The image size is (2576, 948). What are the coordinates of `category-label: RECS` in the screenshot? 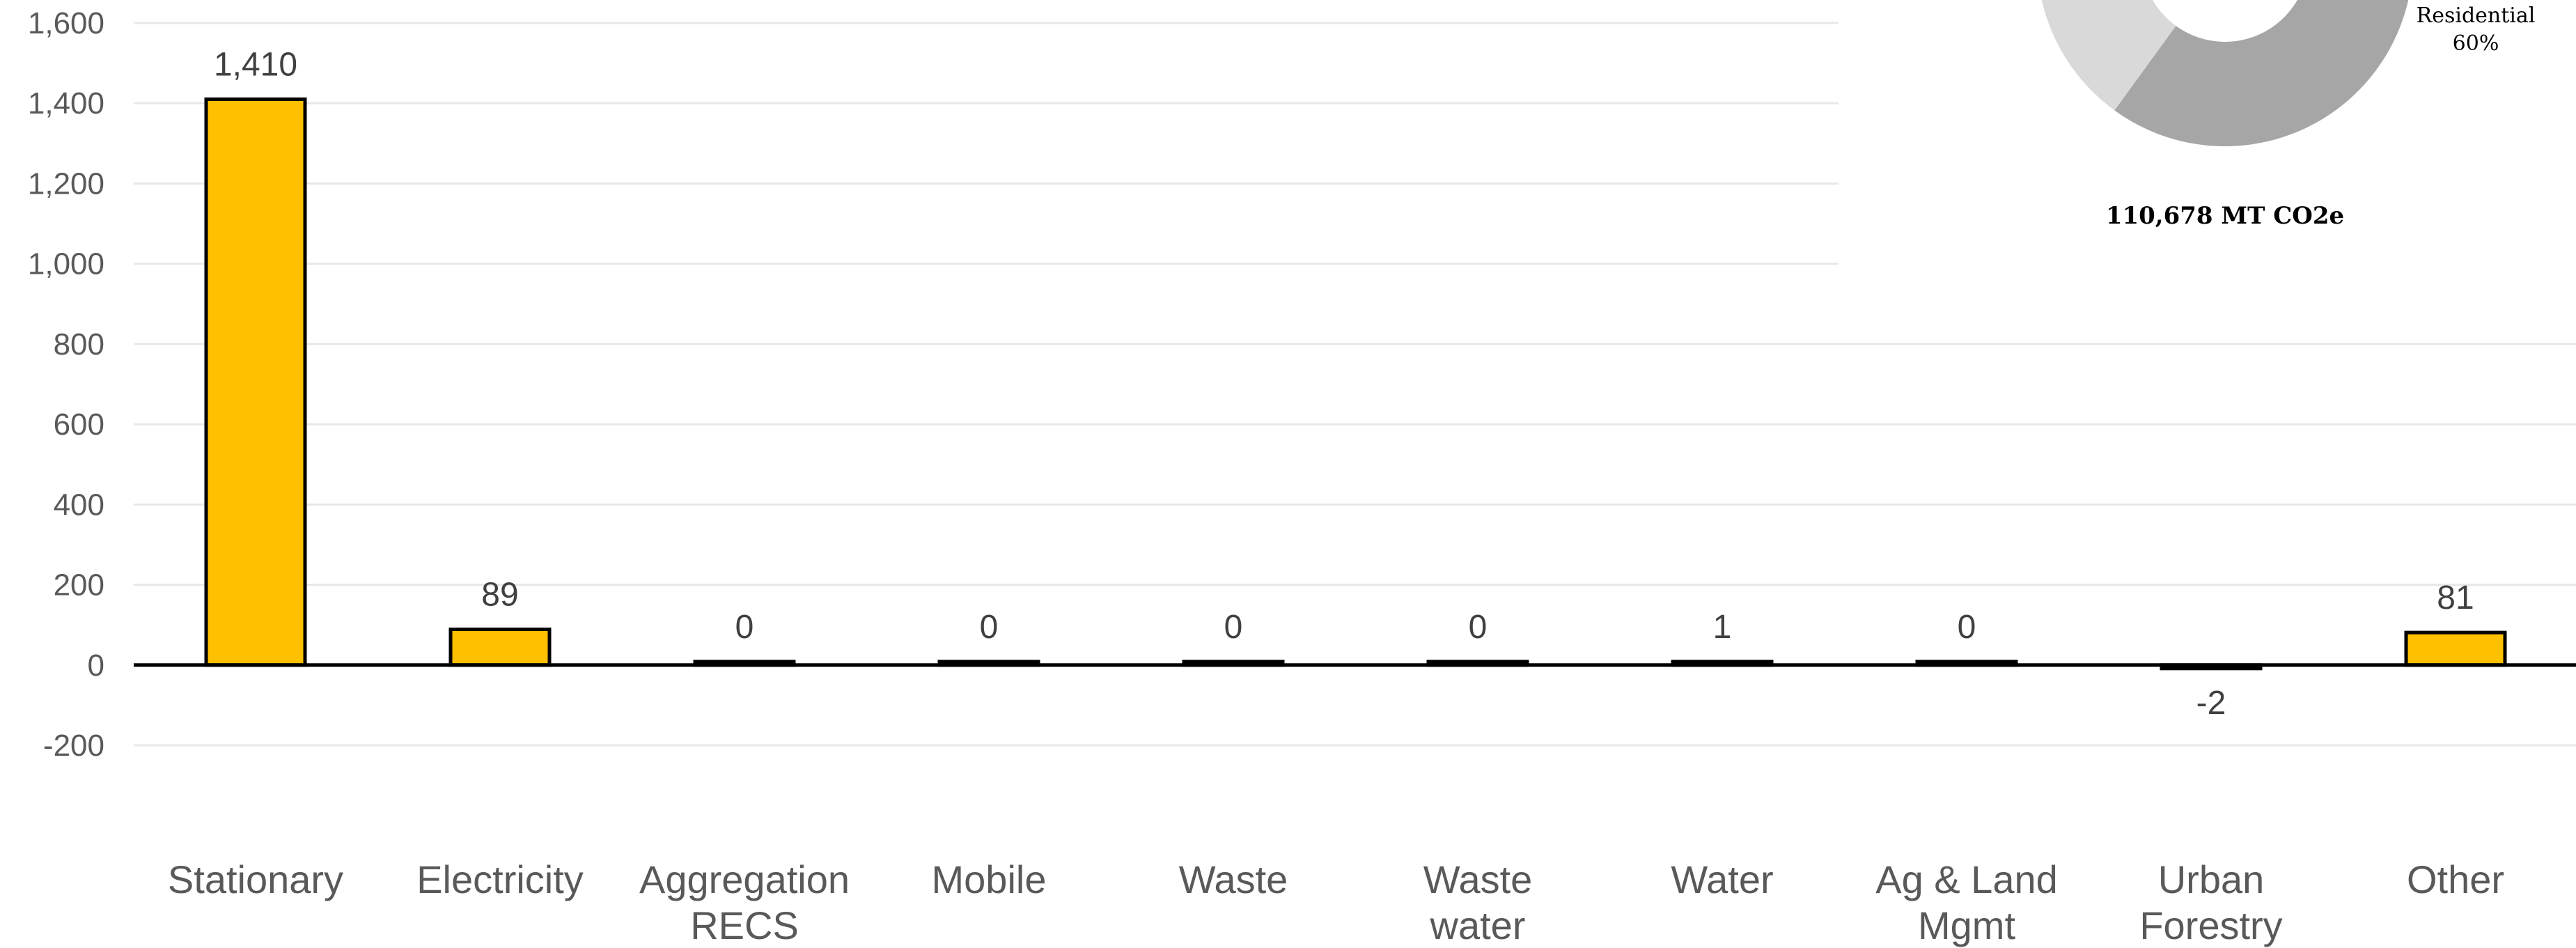 It's located at (744, 925).